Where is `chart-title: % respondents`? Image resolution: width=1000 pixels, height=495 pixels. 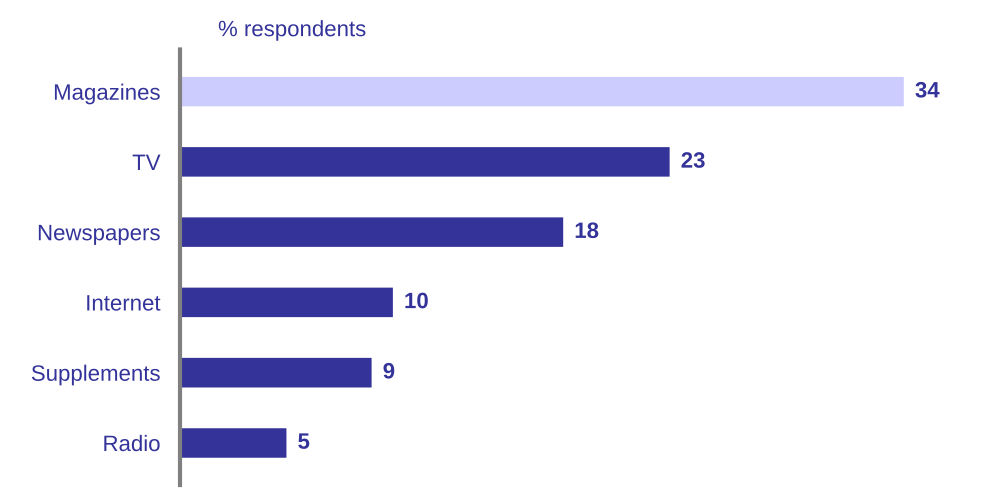
chart-title: % respondents is located at coordinates (292, 30).